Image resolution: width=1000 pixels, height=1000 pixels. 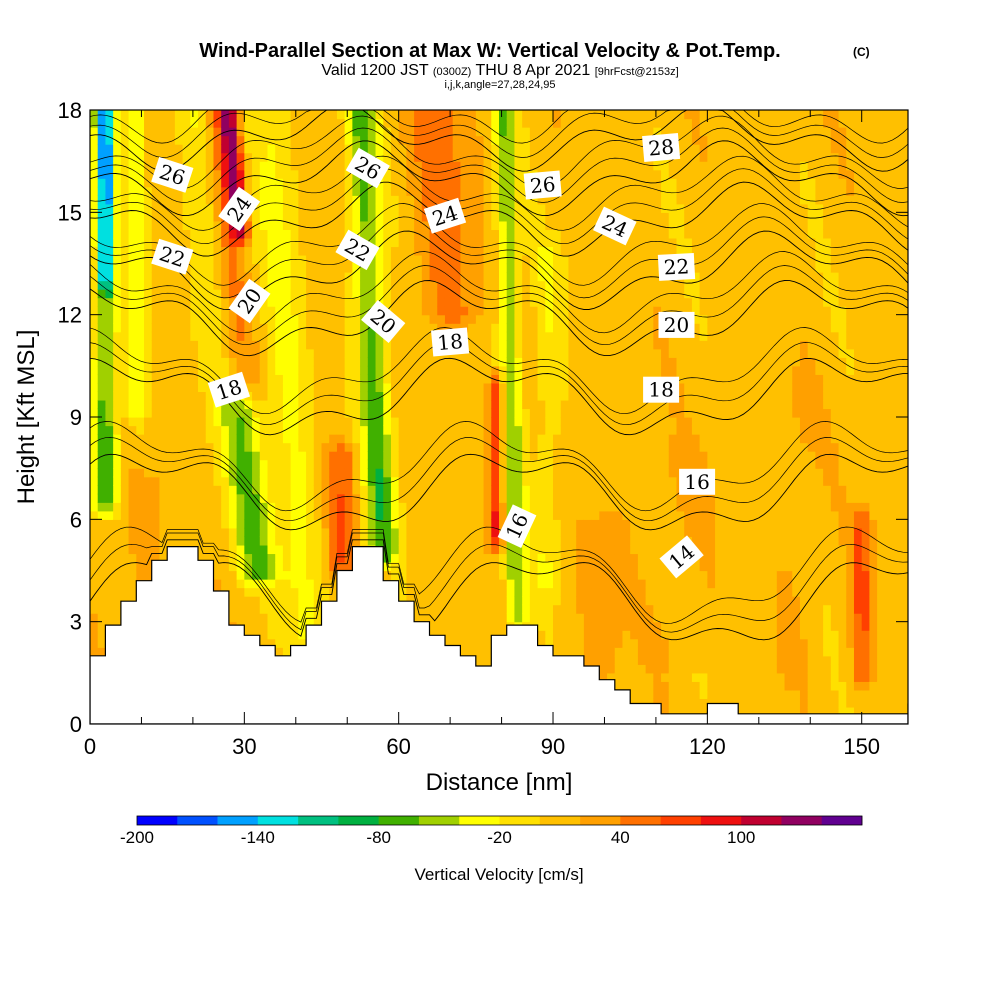 What do you see at coordinates (533, 70) in the screenshot?
I see `subtitle-date: THU 8 Apr 2021` at bounding box center [533, 70].